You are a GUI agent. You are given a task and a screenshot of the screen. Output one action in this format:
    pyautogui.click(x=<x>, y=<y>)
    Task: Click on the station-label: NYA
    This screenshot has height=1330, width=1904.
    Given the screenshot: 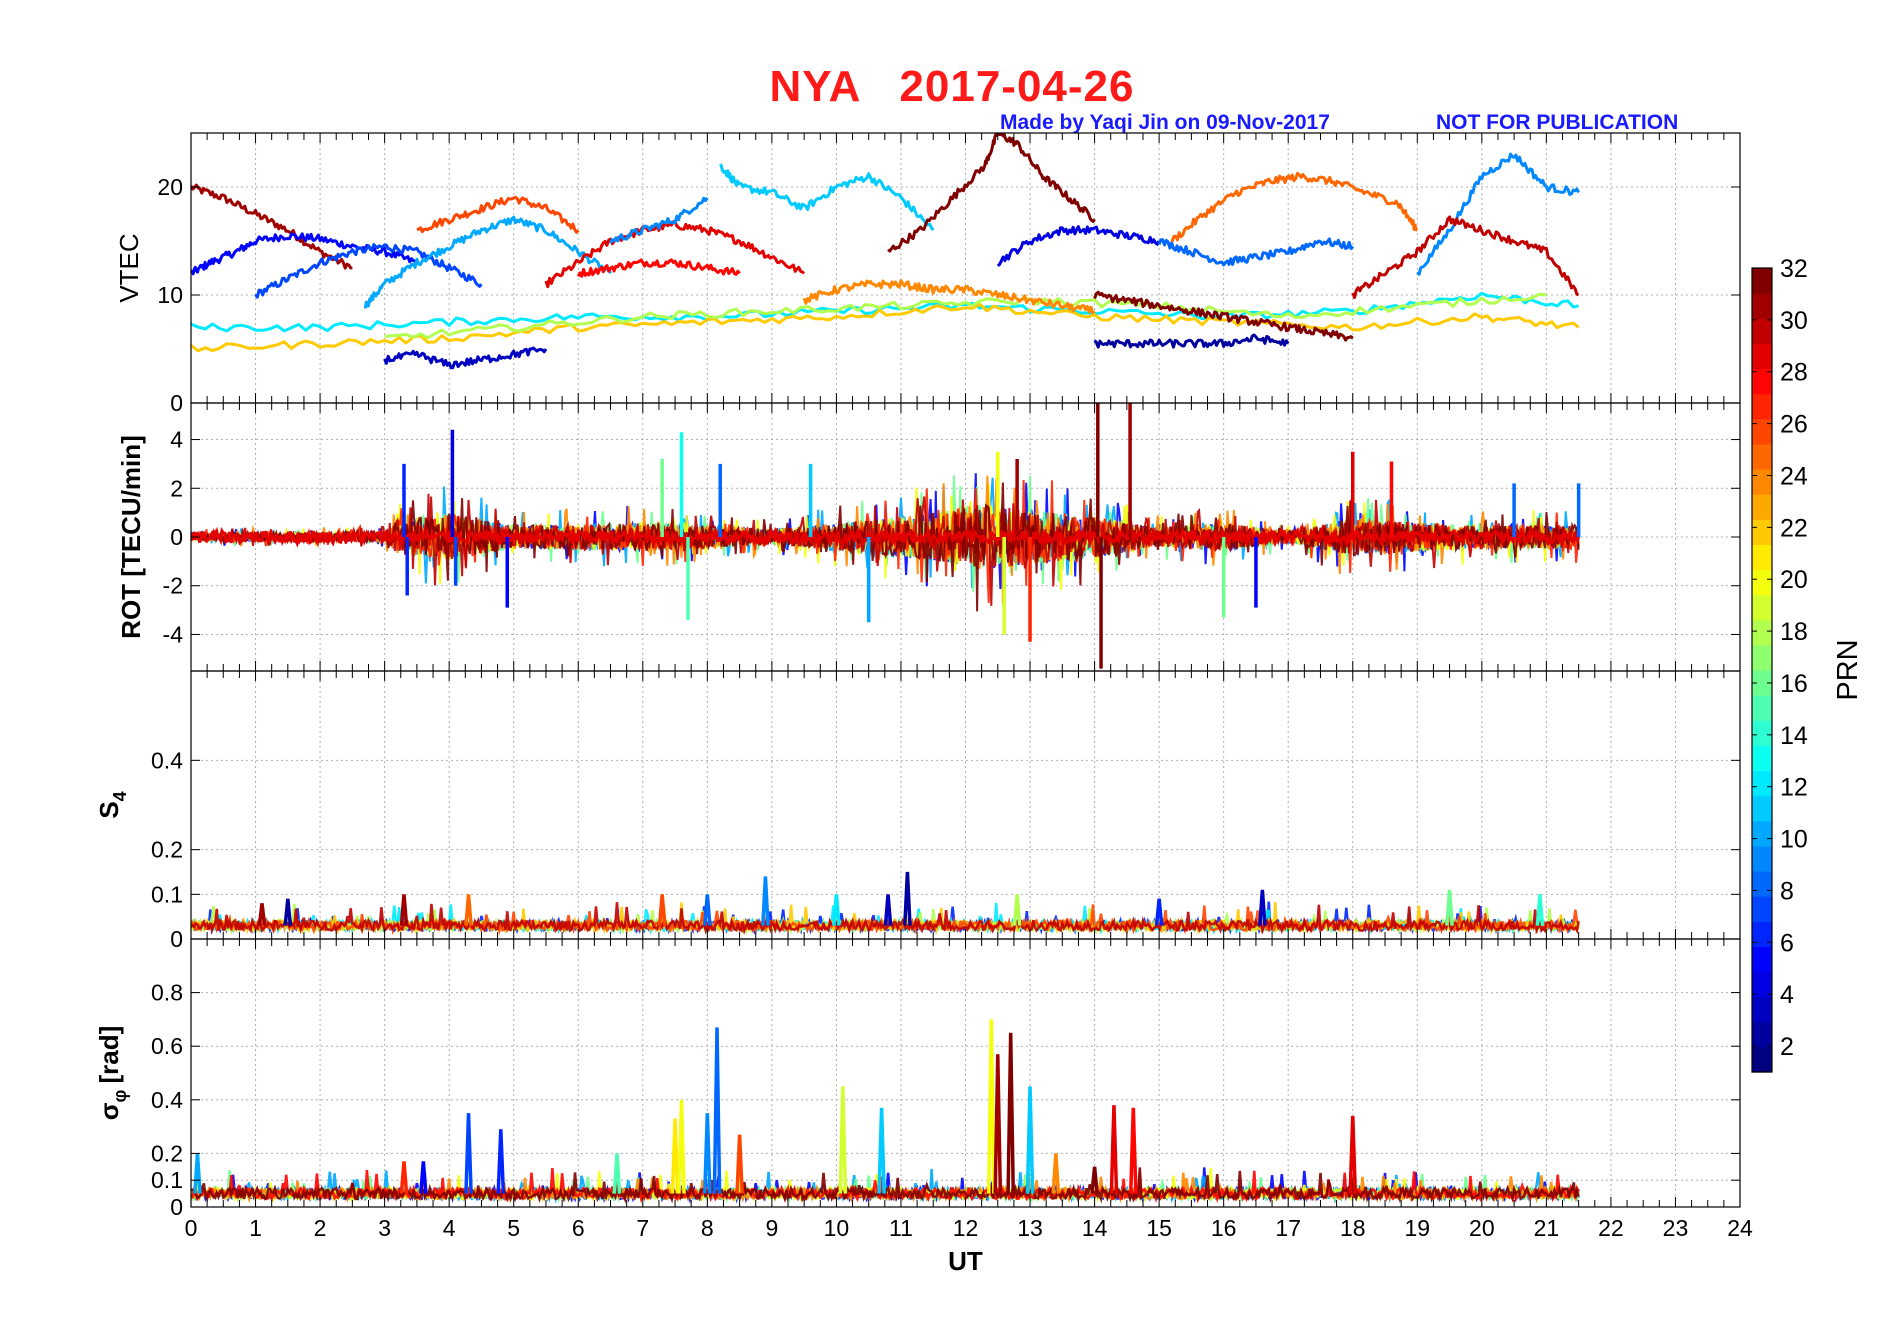 What is the action you would take?
    pyautogui.click(x=814, y=86)
    